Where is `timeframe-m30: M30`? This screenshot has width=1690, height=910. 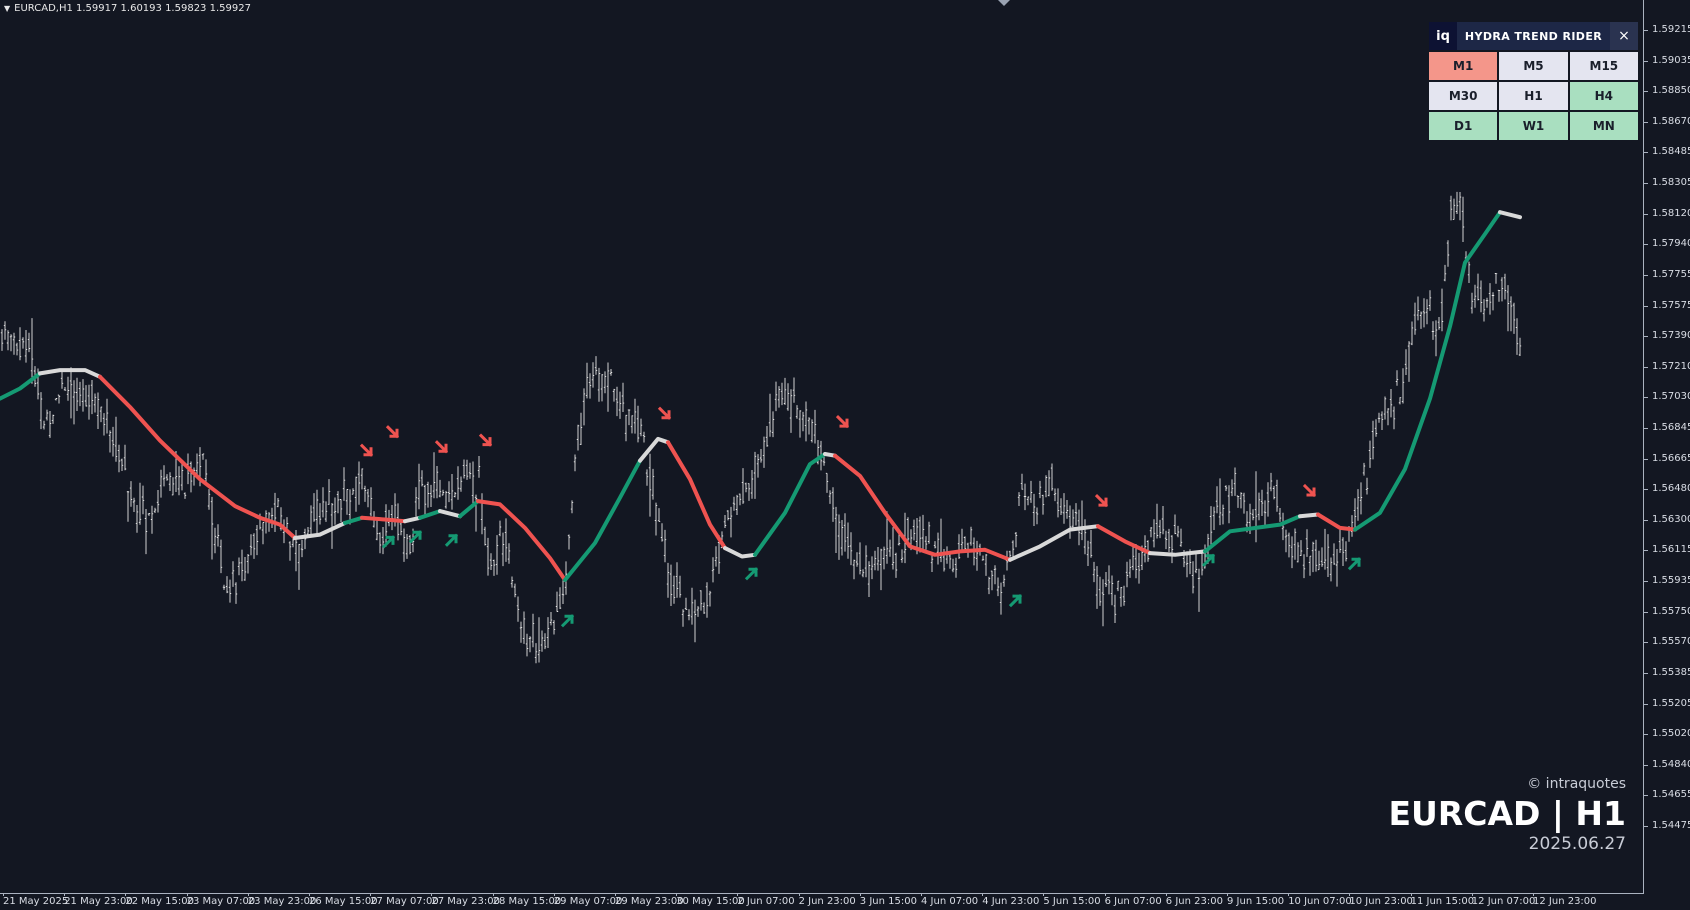 timeframe-m30: M30 is located at coordinates (1463, 96).